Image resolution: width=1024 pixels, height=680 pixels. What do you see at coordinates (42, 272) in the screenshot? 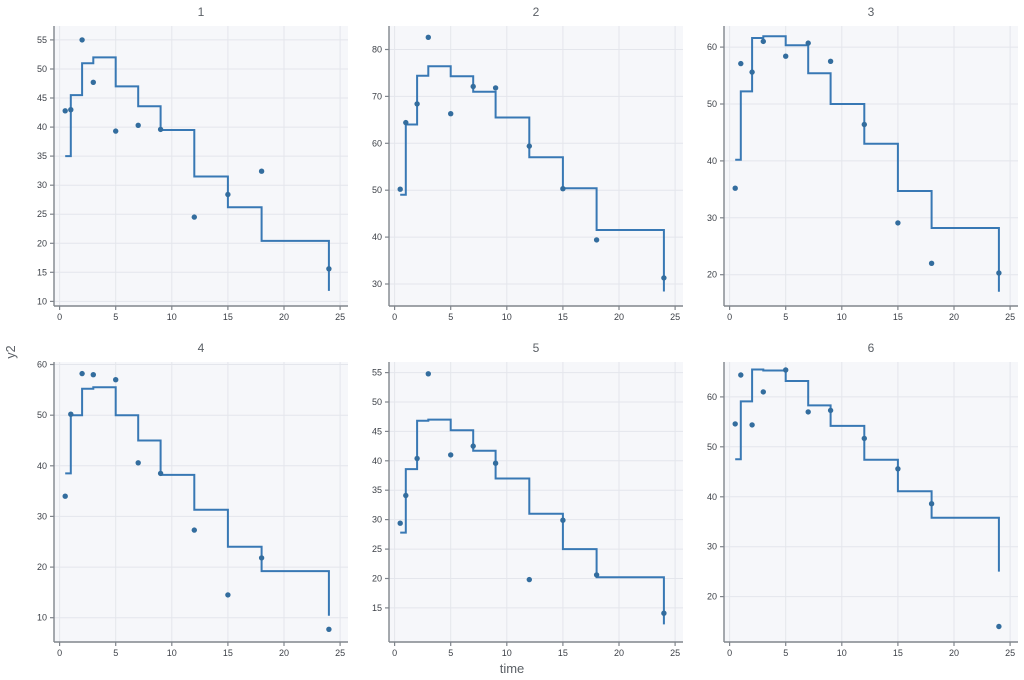
I see `y-tick-label: 15` at bounding box center [42, 272].